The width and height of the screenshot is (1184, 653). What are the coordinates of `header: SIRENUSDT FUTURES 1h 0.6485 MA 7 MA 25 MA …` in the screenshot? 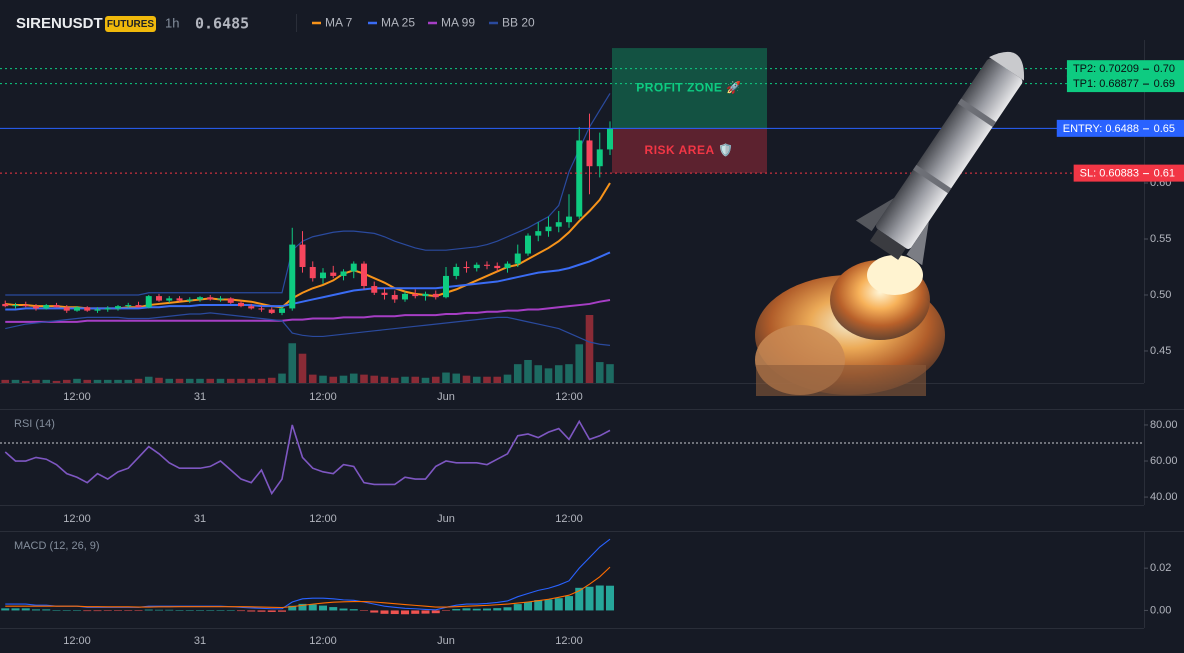 It's located at (275, 24).